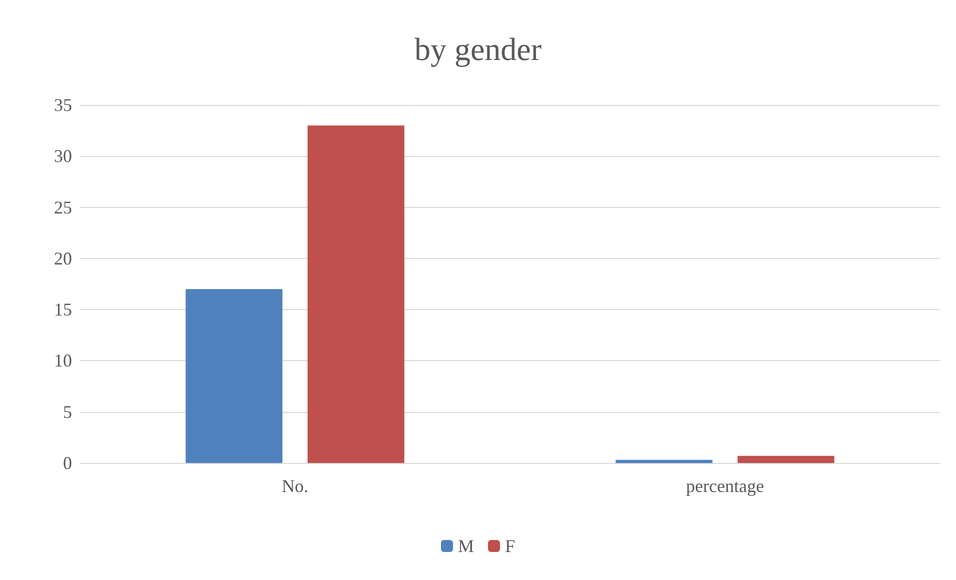 This screenshot has width=956, height=580. What do you see at coordinates (67, 412) in the screenshot?
I see `y-tick-label: 5` at bounding box center [67, 412].